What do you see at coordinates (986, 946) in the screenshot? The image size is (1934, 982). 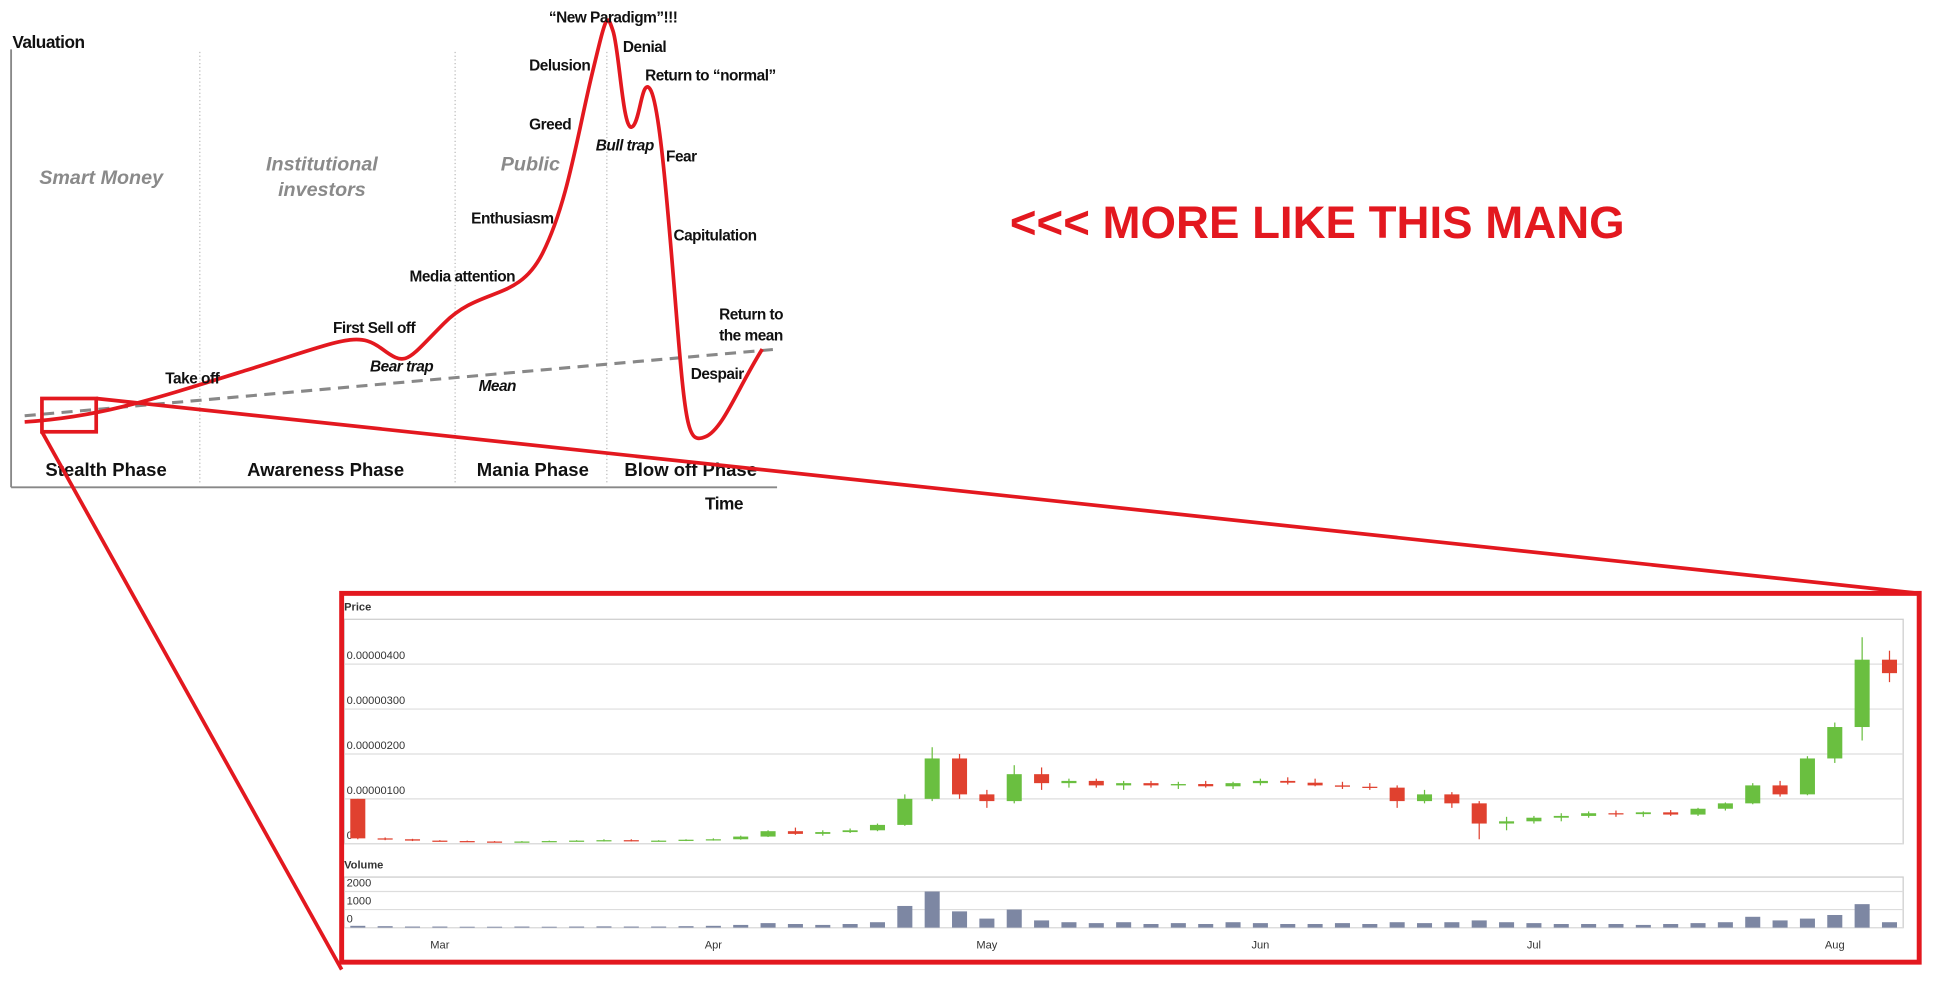 I see `x-tick-label: May` at bounding box center [986, 946].